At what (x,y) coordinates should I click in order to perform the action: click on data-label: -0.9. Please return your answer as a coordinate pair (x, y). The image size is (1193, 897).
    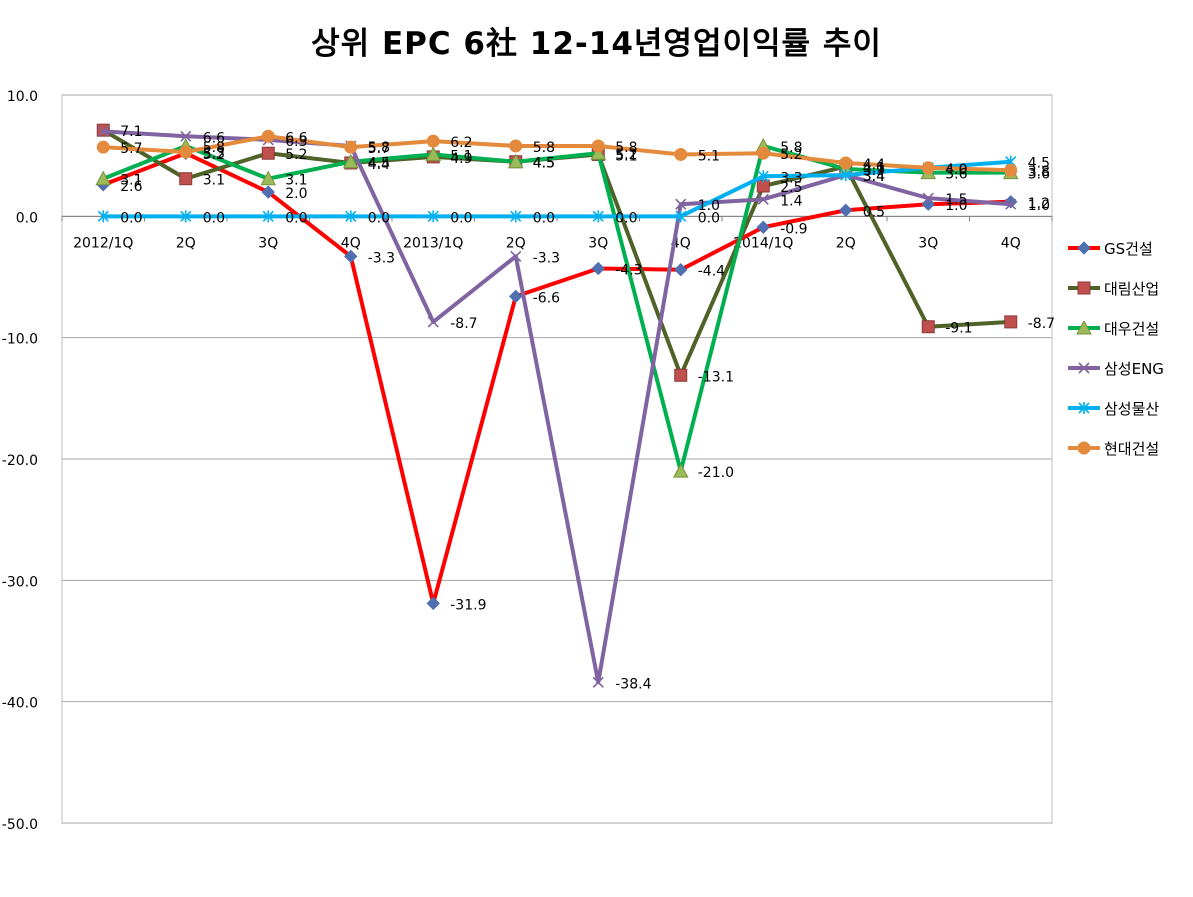
    Looking at the image, I should click on (793, 229).